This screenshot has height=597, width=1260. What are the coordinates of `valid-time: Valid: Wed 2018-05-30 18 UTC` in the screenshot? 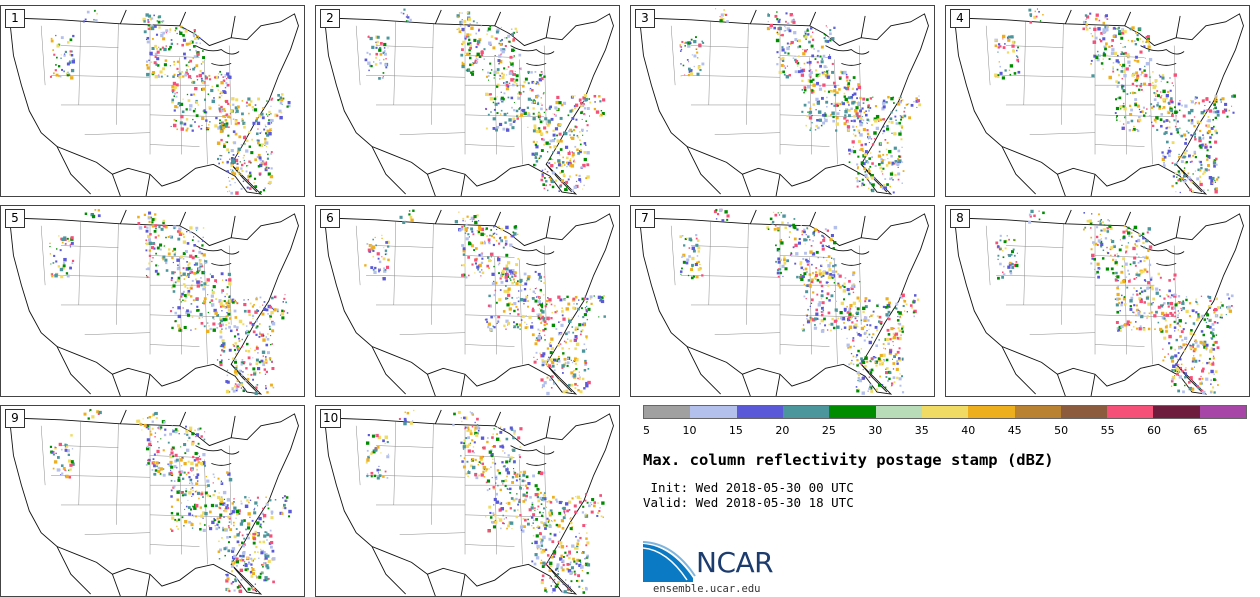 It's located at (748, 502).